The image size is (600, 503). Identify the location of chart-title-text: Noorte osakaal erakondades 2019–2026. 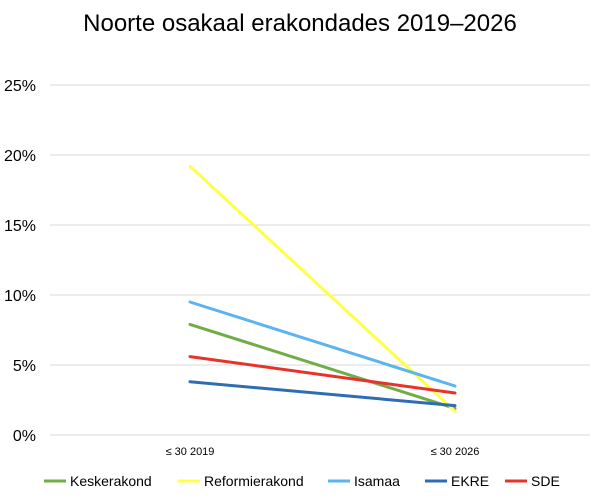
(300, 23).